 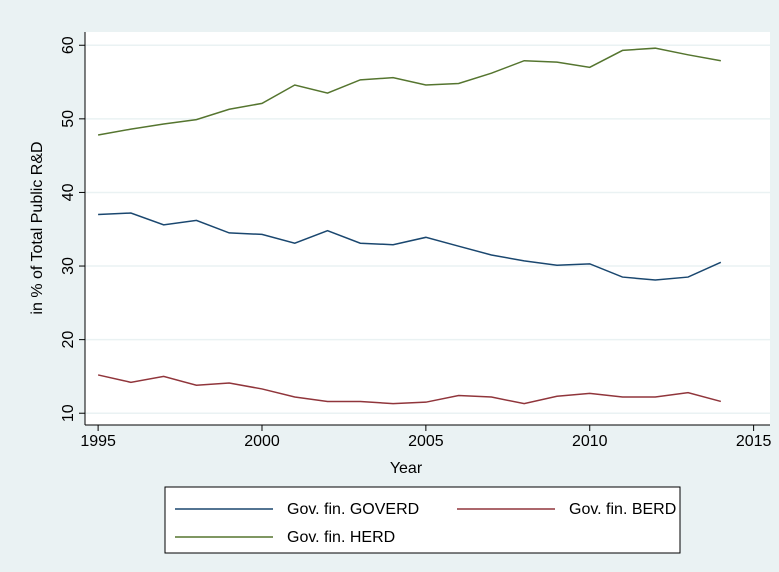 I want to click on x-tick-label: 1995, so click(x=98, y=441).